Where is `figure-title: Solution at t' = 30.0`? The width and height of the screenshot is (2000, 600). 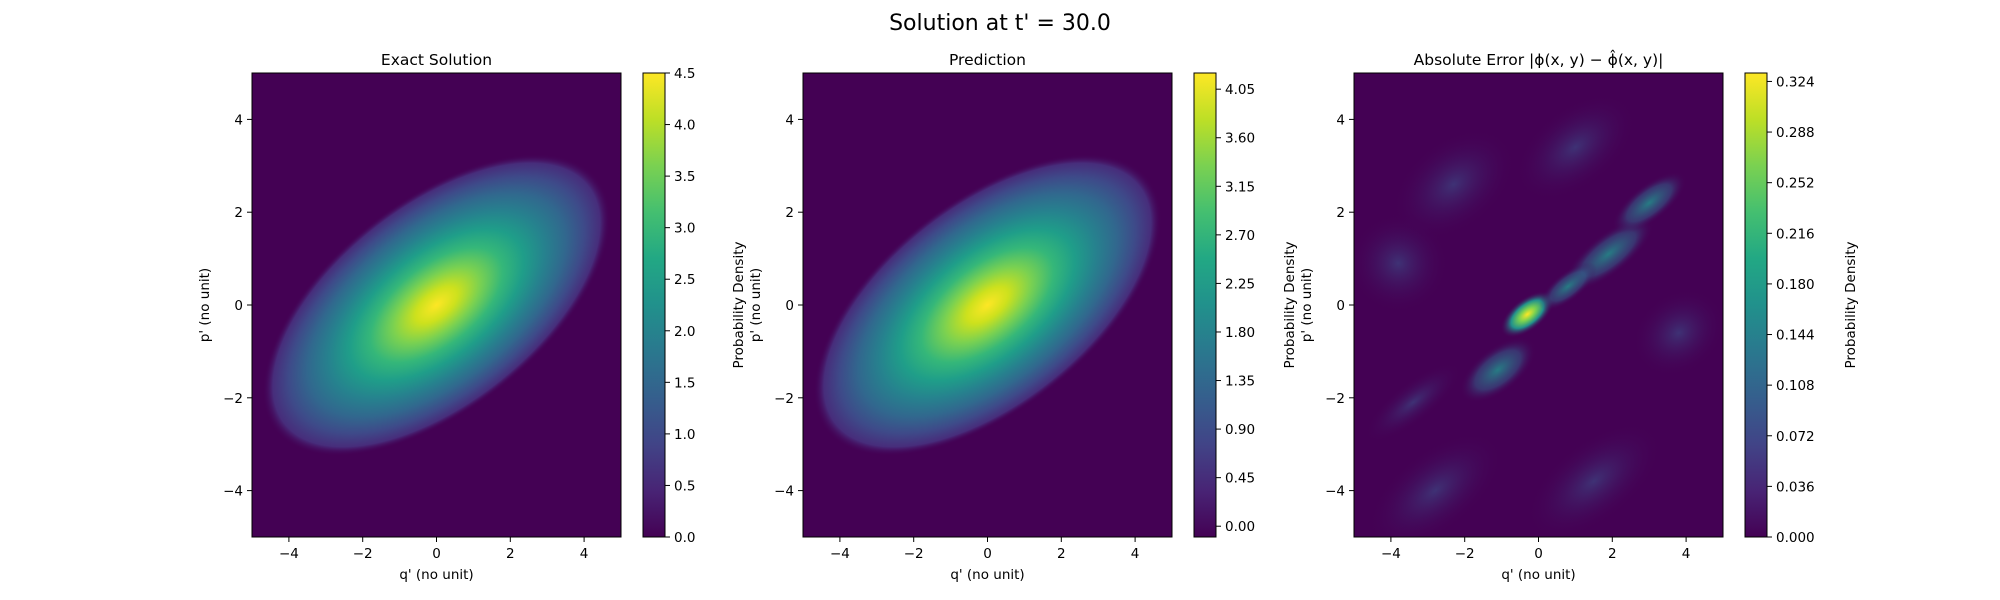 figure-title: Solution at t' = 30.0 is located at coordinates (1000, 23).